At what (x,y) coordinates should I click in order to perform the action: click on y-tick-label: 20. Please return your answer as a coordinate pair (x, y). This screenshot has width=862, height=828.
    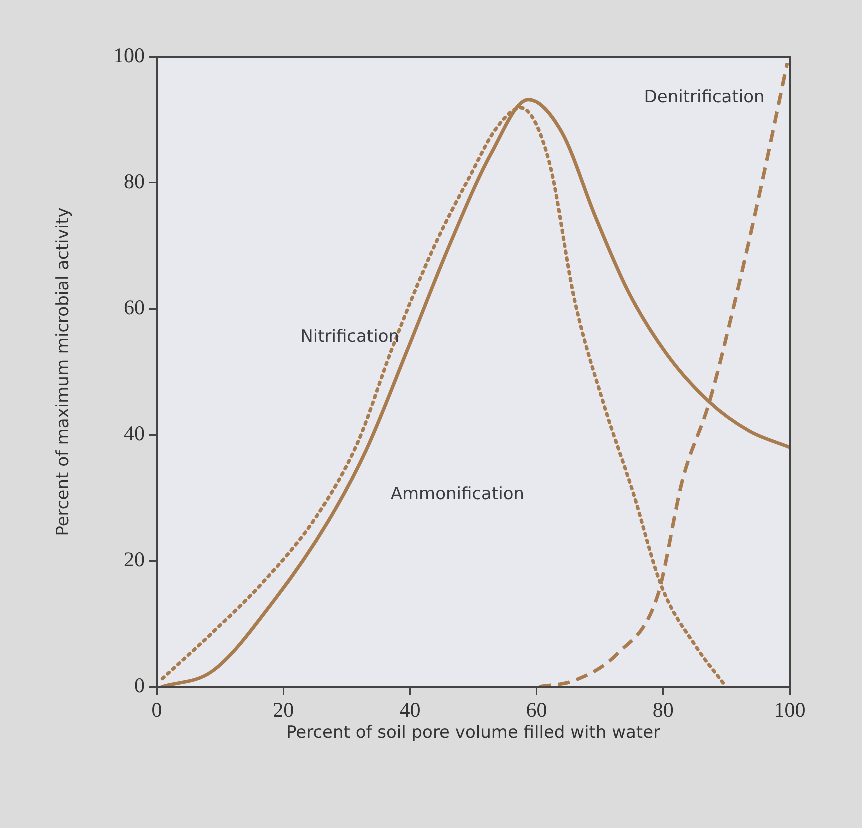
    Looking at the image, I should click on (134, 560).